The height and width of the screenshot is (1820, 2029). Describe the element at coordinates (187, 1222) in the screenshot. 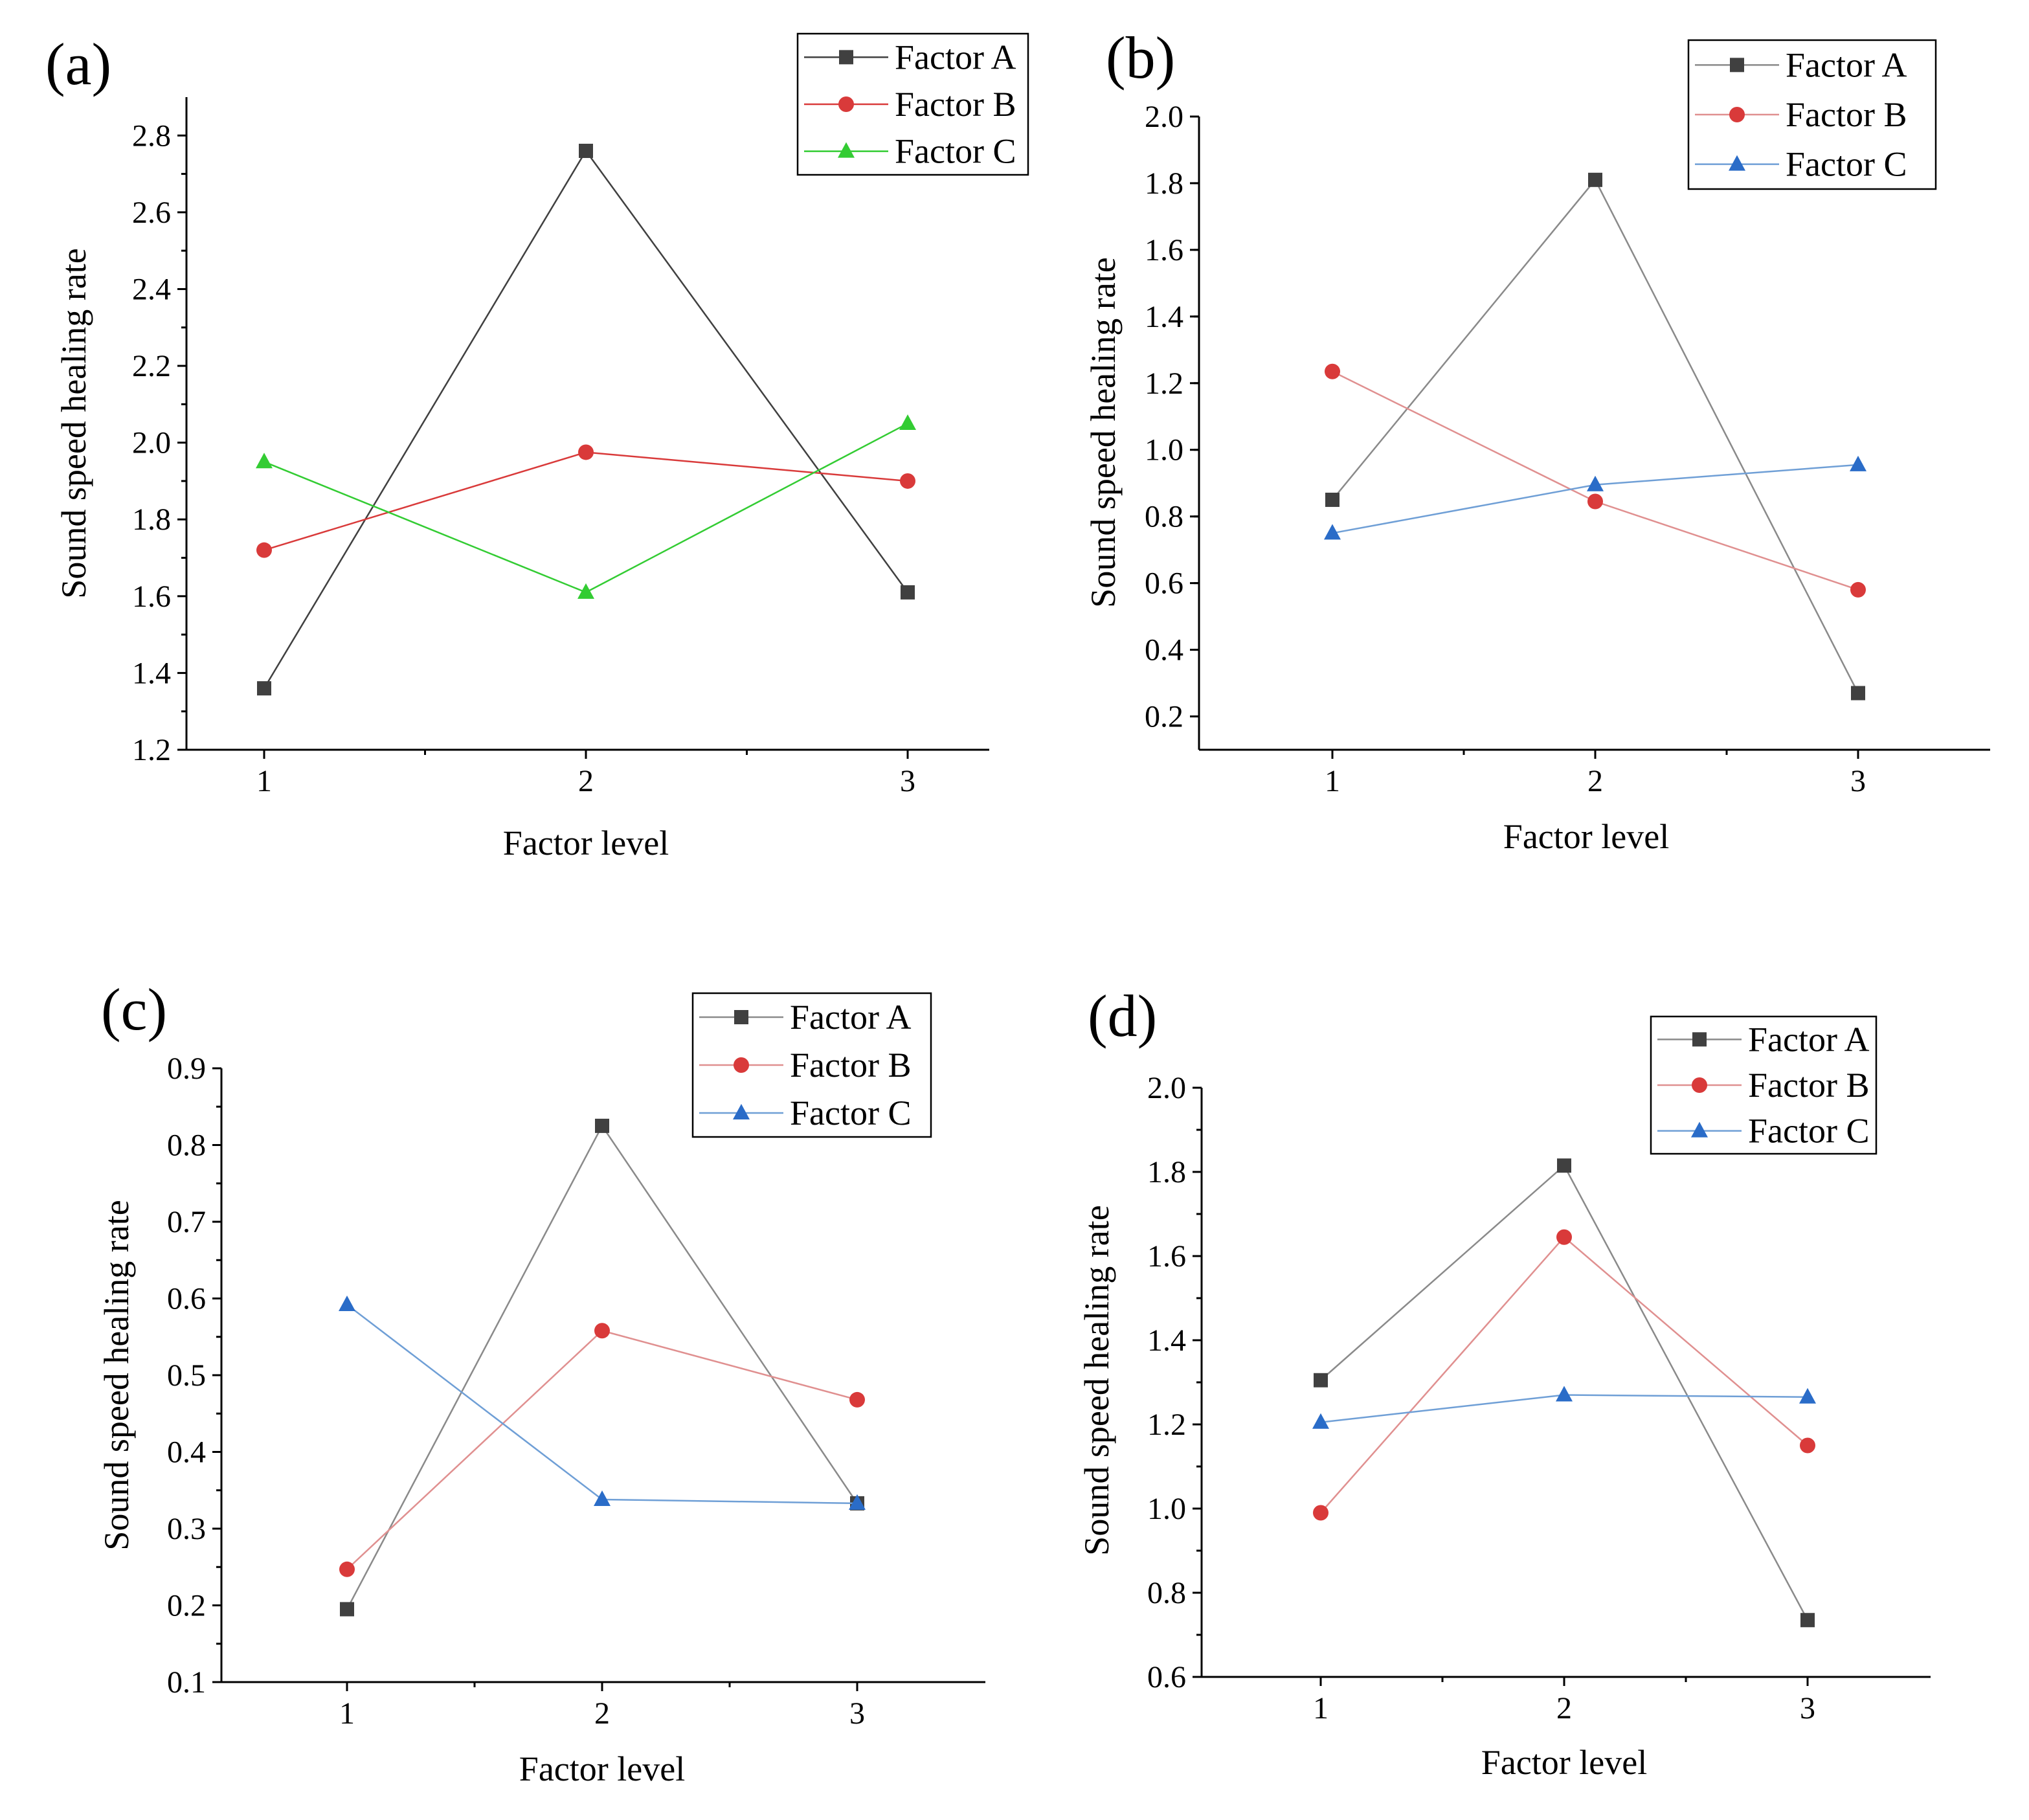

I see `y-tick-label: 0.7` at that location.